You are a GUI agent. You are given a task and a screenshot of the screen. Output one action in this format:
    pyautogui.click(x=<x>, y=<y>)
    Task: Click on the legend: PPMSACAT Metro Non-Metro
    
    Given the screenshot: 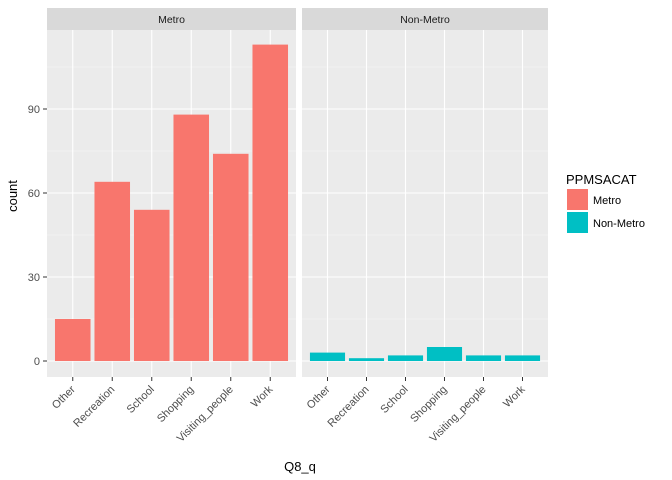 What is the action you would take?
    pyautogui.click(x=605, y=202)
    